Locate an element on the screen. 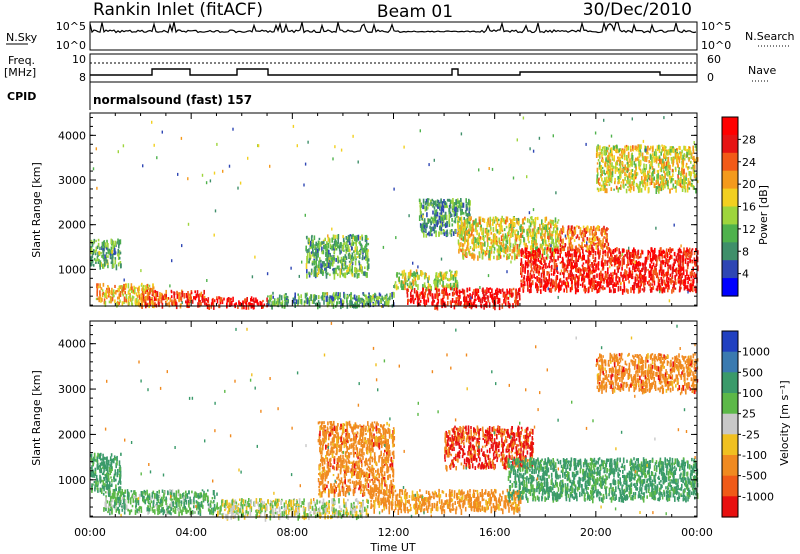  freq-tick-top: 10 is located at coordinates (79, 59).